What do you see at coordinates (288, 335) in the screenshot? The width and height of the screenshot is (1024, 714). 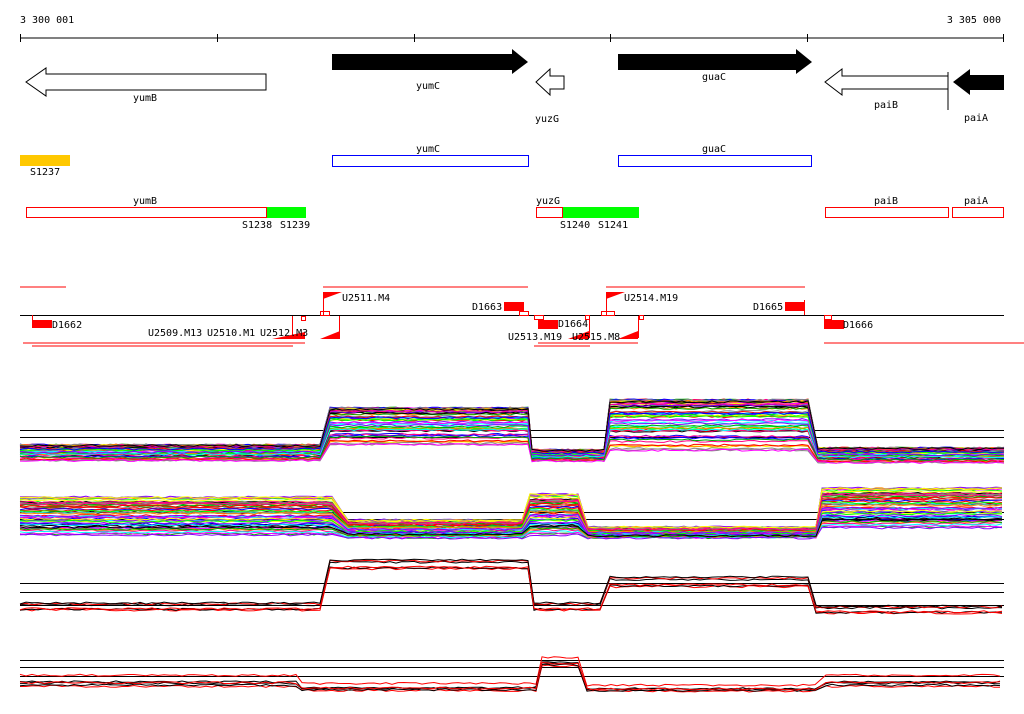 I see `flag-u2512` at bounding box center [288, 335].